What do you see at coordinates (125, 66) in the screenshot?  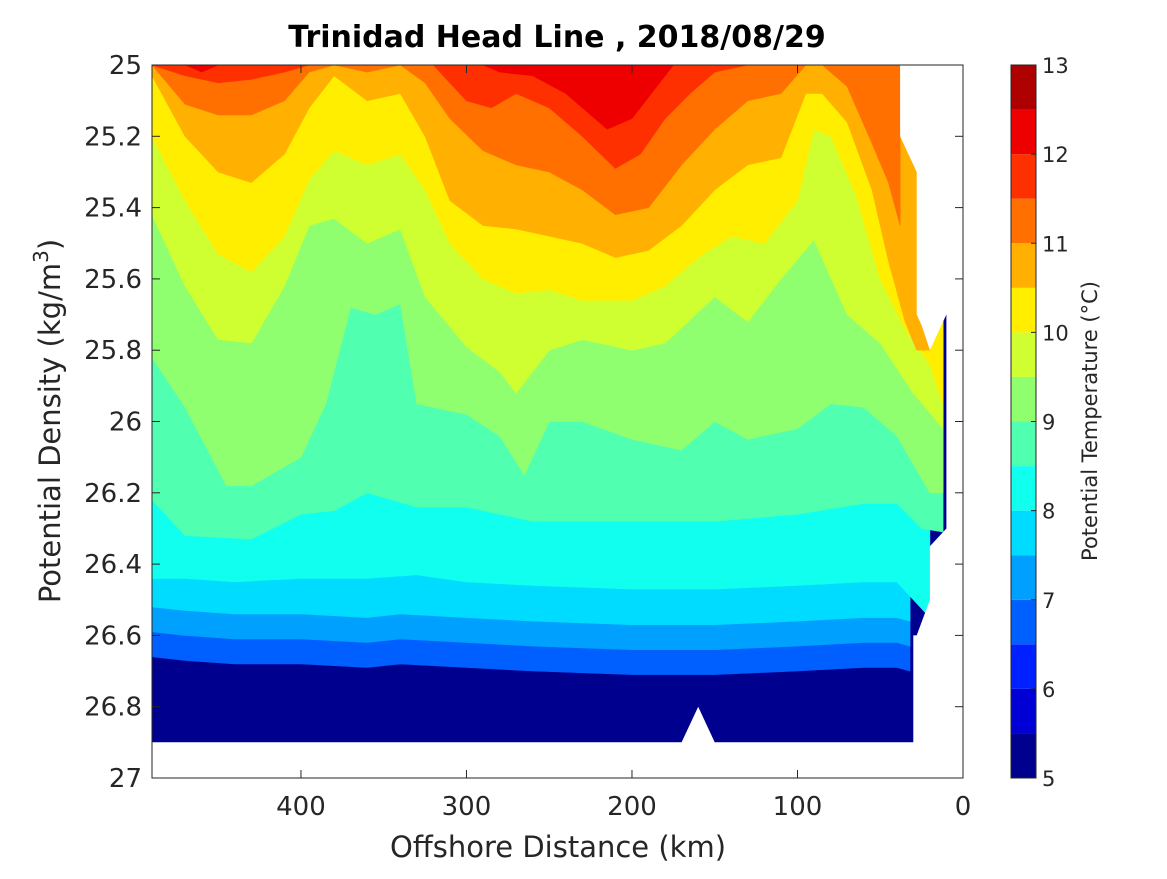 I see `y-tick-label: 25` at bounding box center [125, 66].